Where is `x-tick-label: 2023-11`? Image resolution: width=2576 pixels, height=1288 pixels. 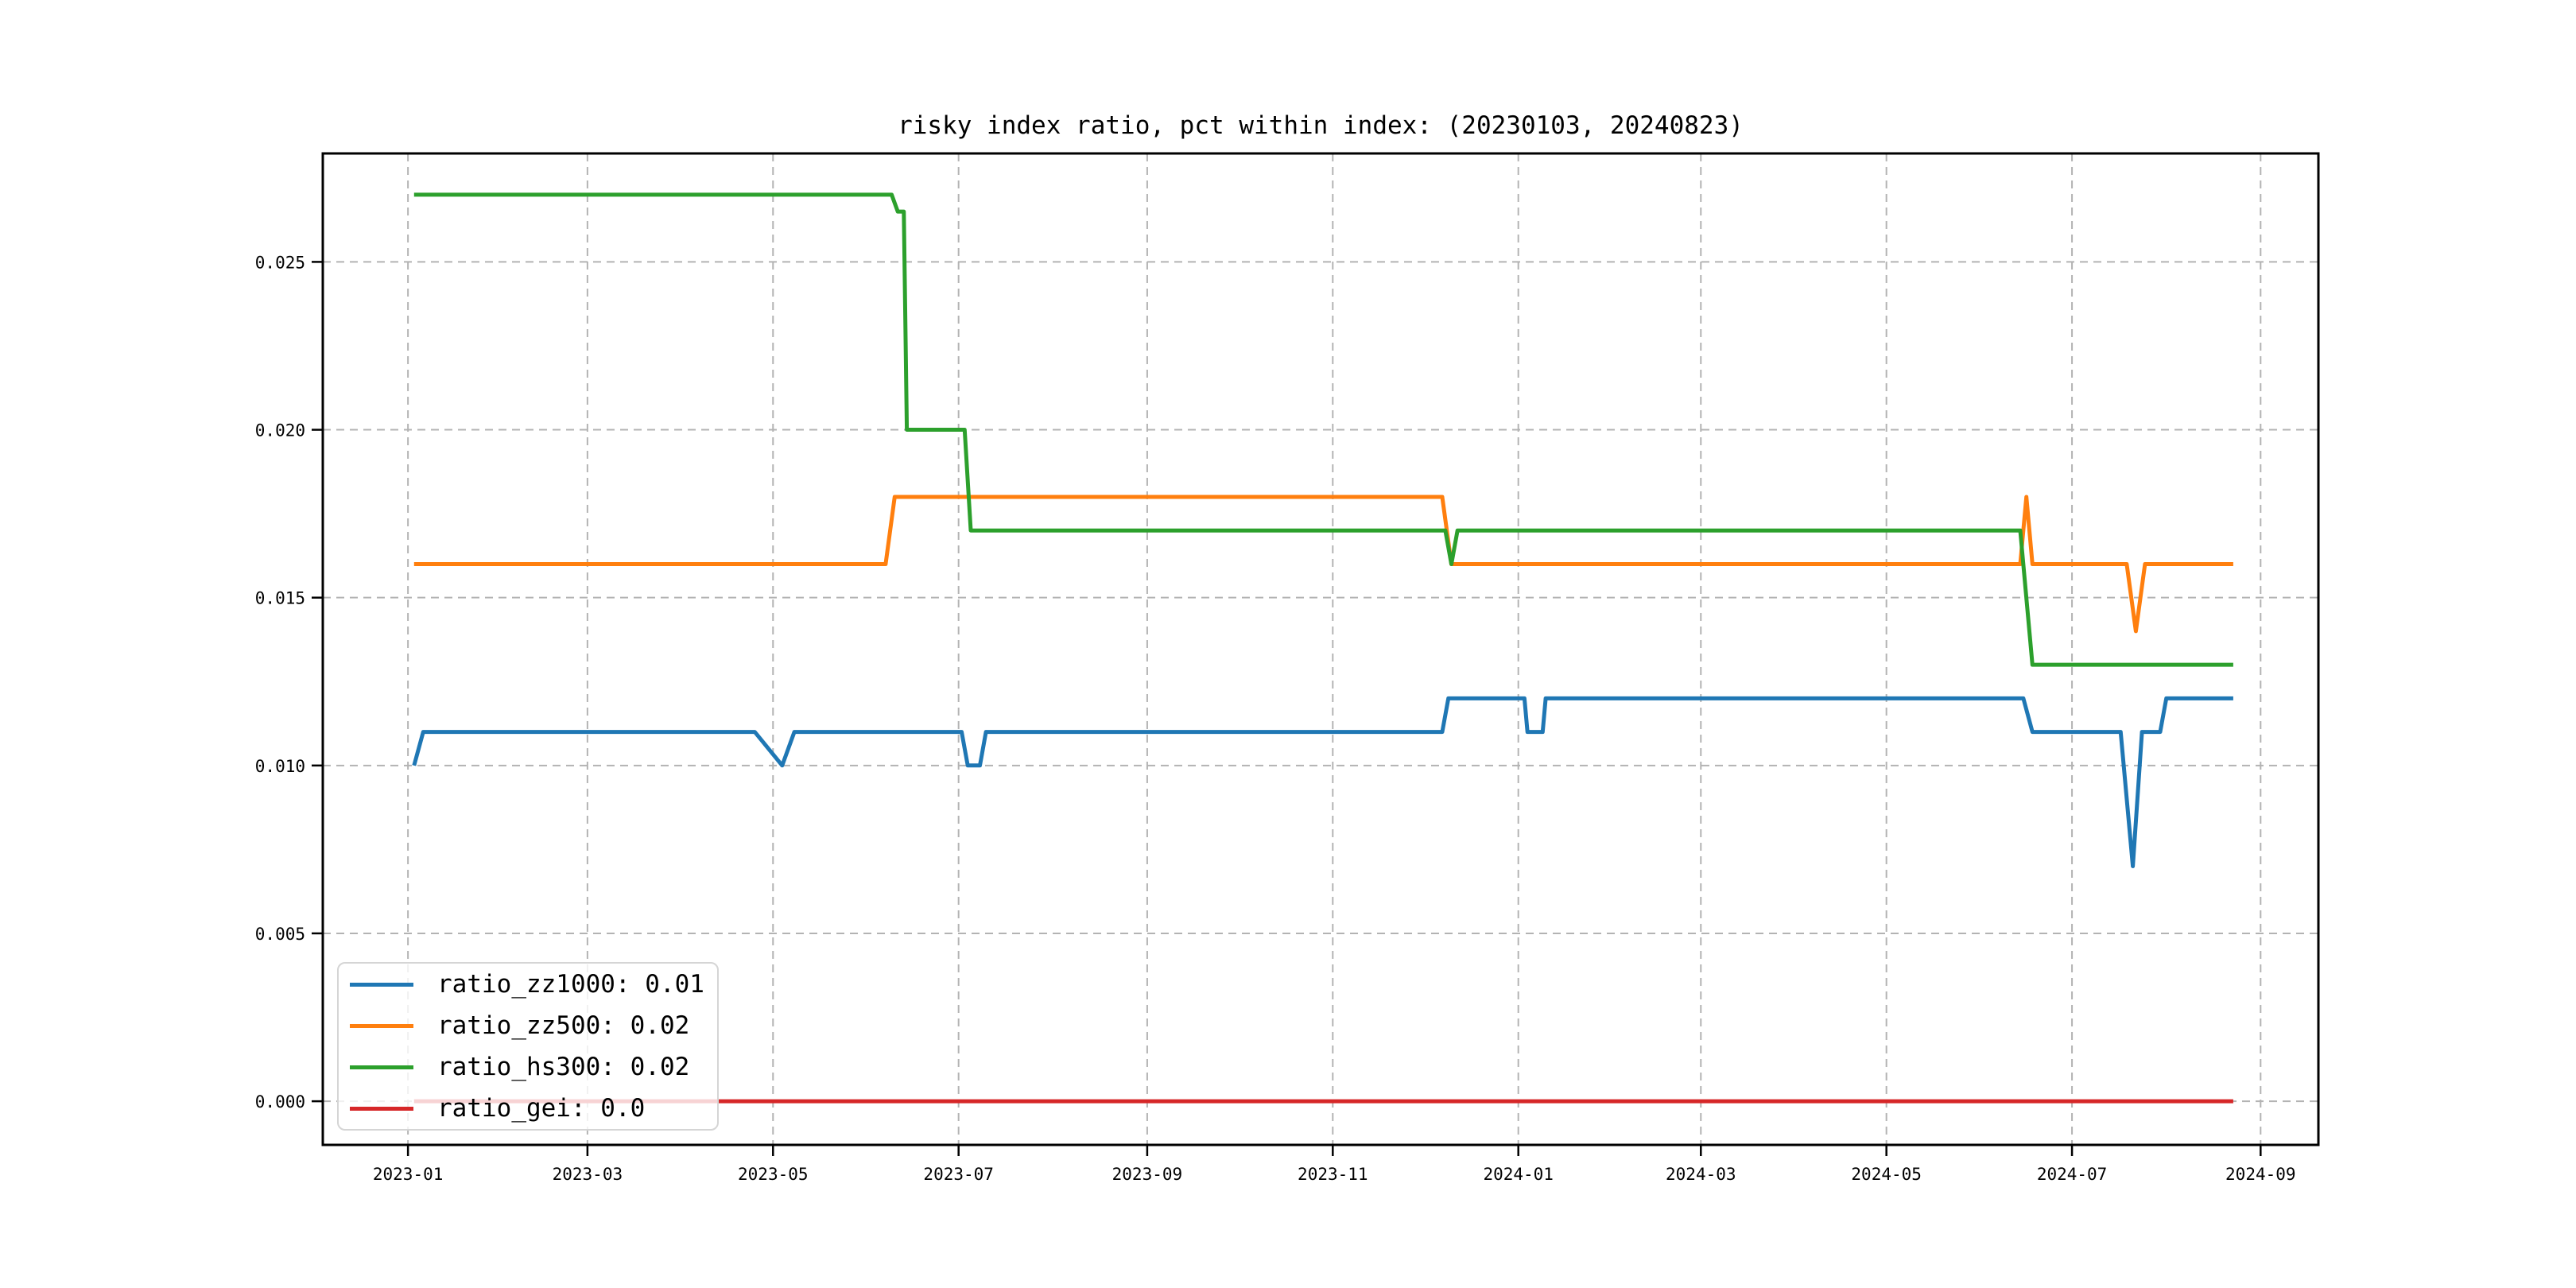 x-tick-label: 2023-11 is located at coordinates (1333, 1174).